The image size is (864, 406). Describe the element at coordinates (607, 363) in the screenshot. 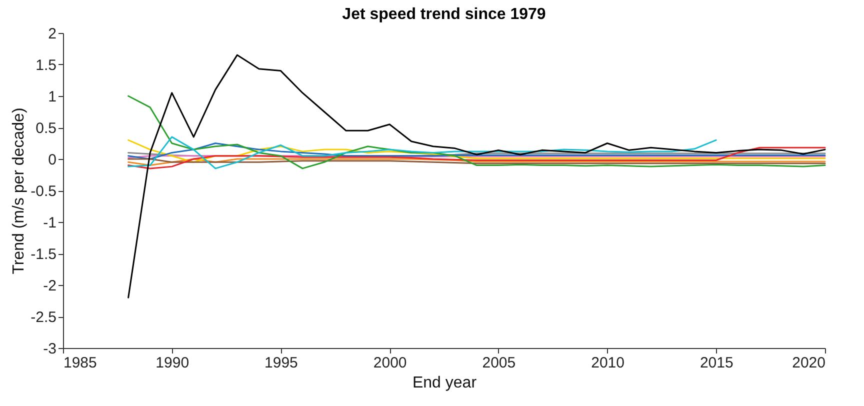

I see `x-tick-label: 2010` at that location.